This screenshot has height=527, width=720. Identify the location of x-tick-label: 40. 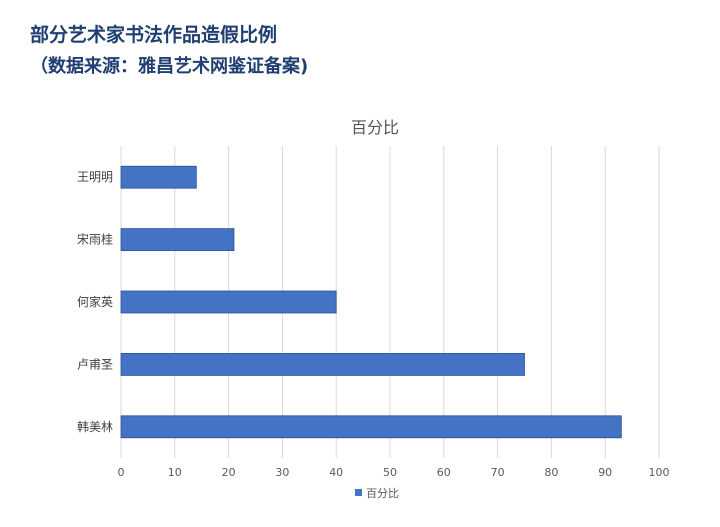
(336, 472).